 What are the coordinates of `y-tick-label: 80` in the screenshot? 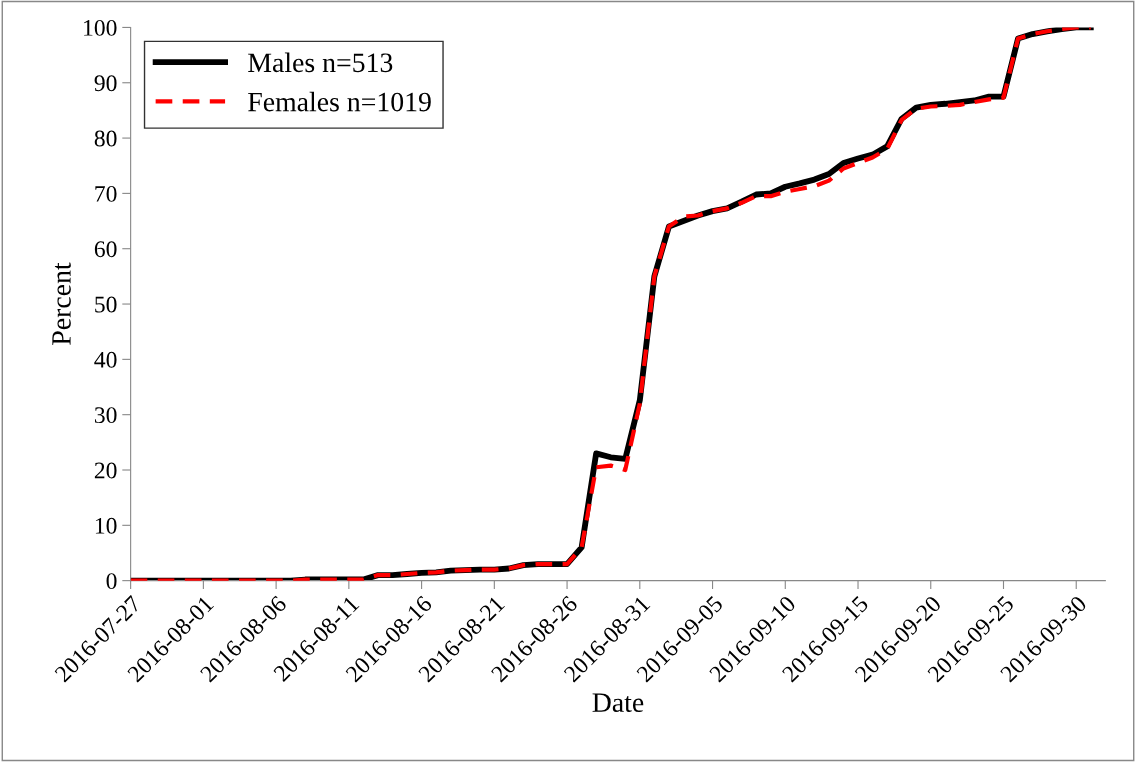 It's located at (105, 138).